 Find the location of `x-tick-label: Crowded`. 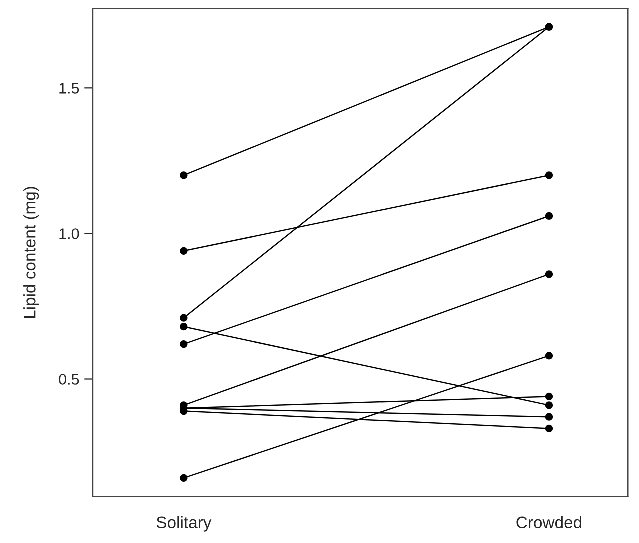

x-tick-label: Crowded is located at coordinates (549, 522).